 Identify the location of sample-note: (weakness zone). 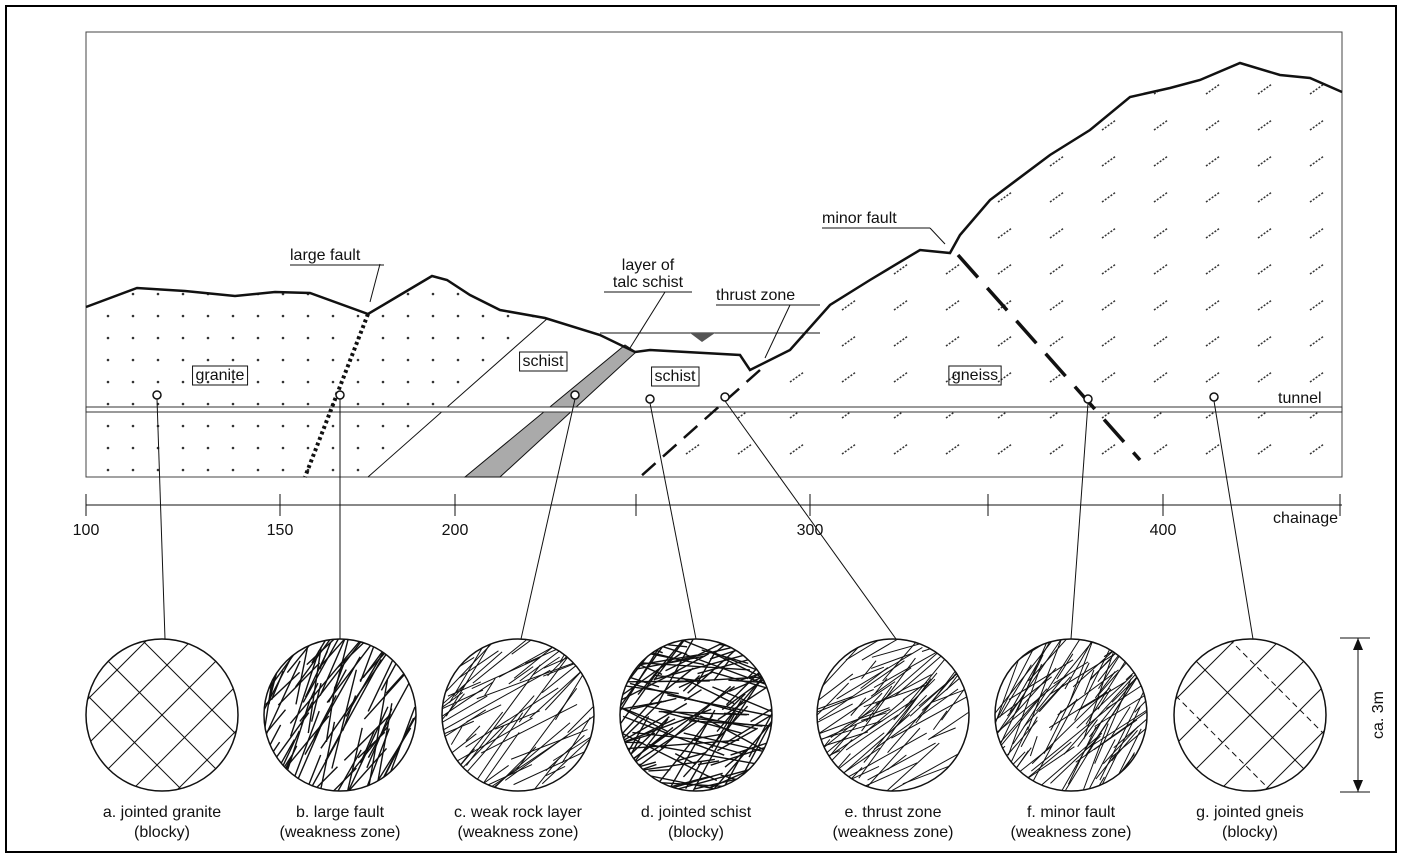
(518, 832).